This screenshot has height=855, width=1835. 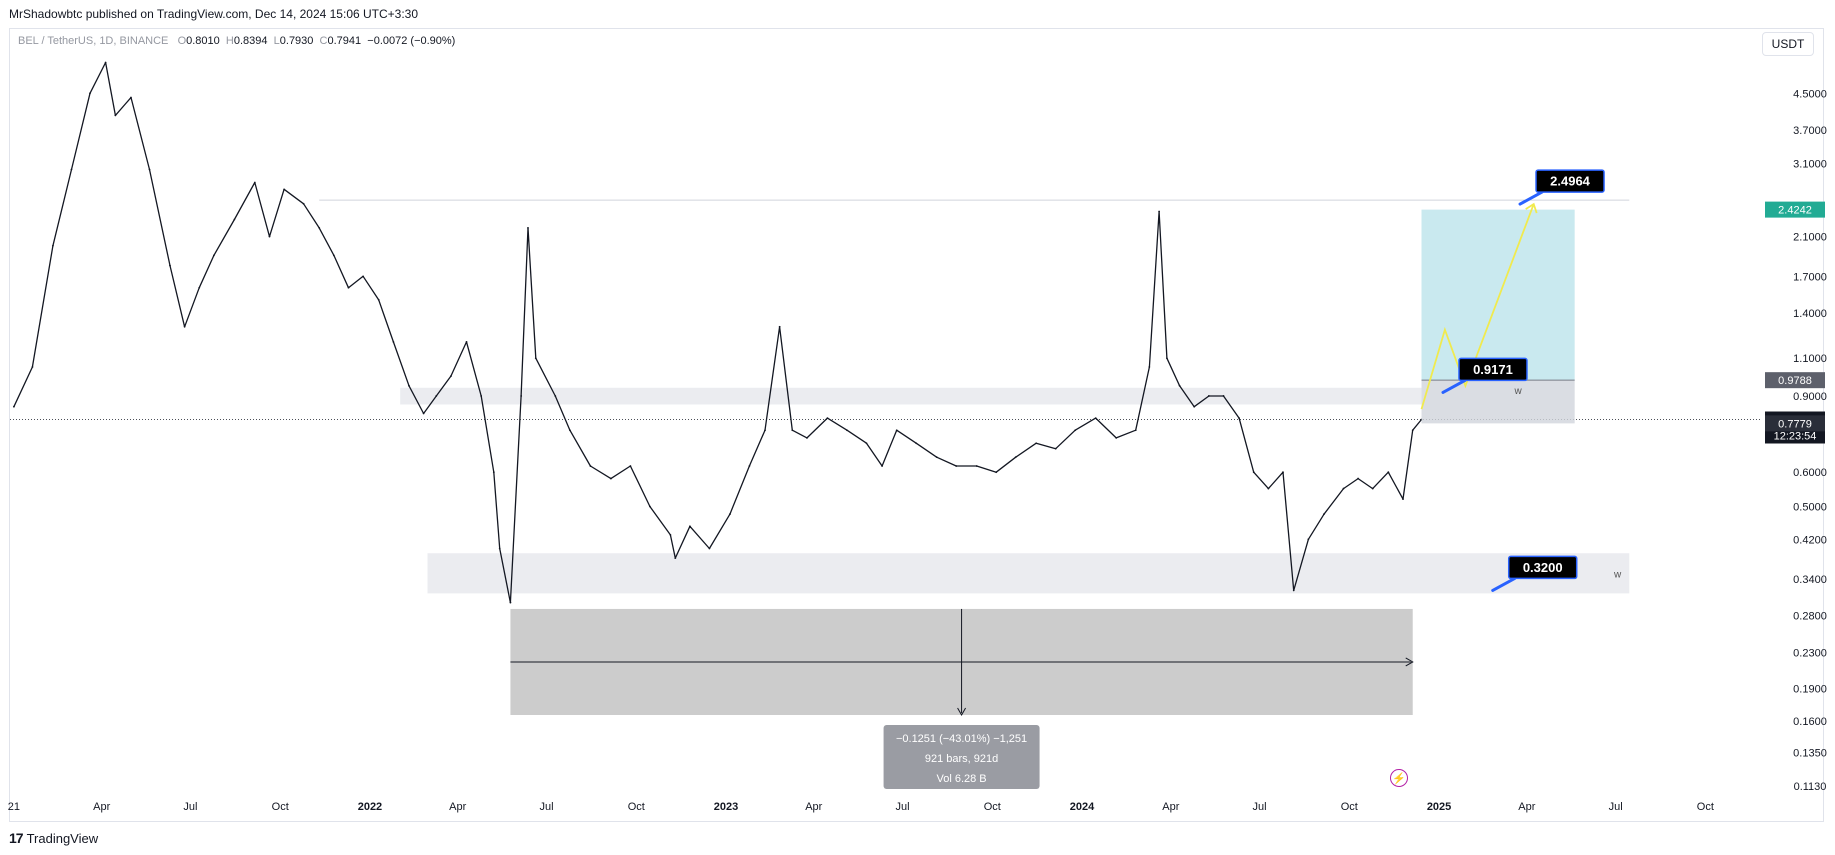 I want to click on projection-arrowhead, so click(x=1531, y=208).